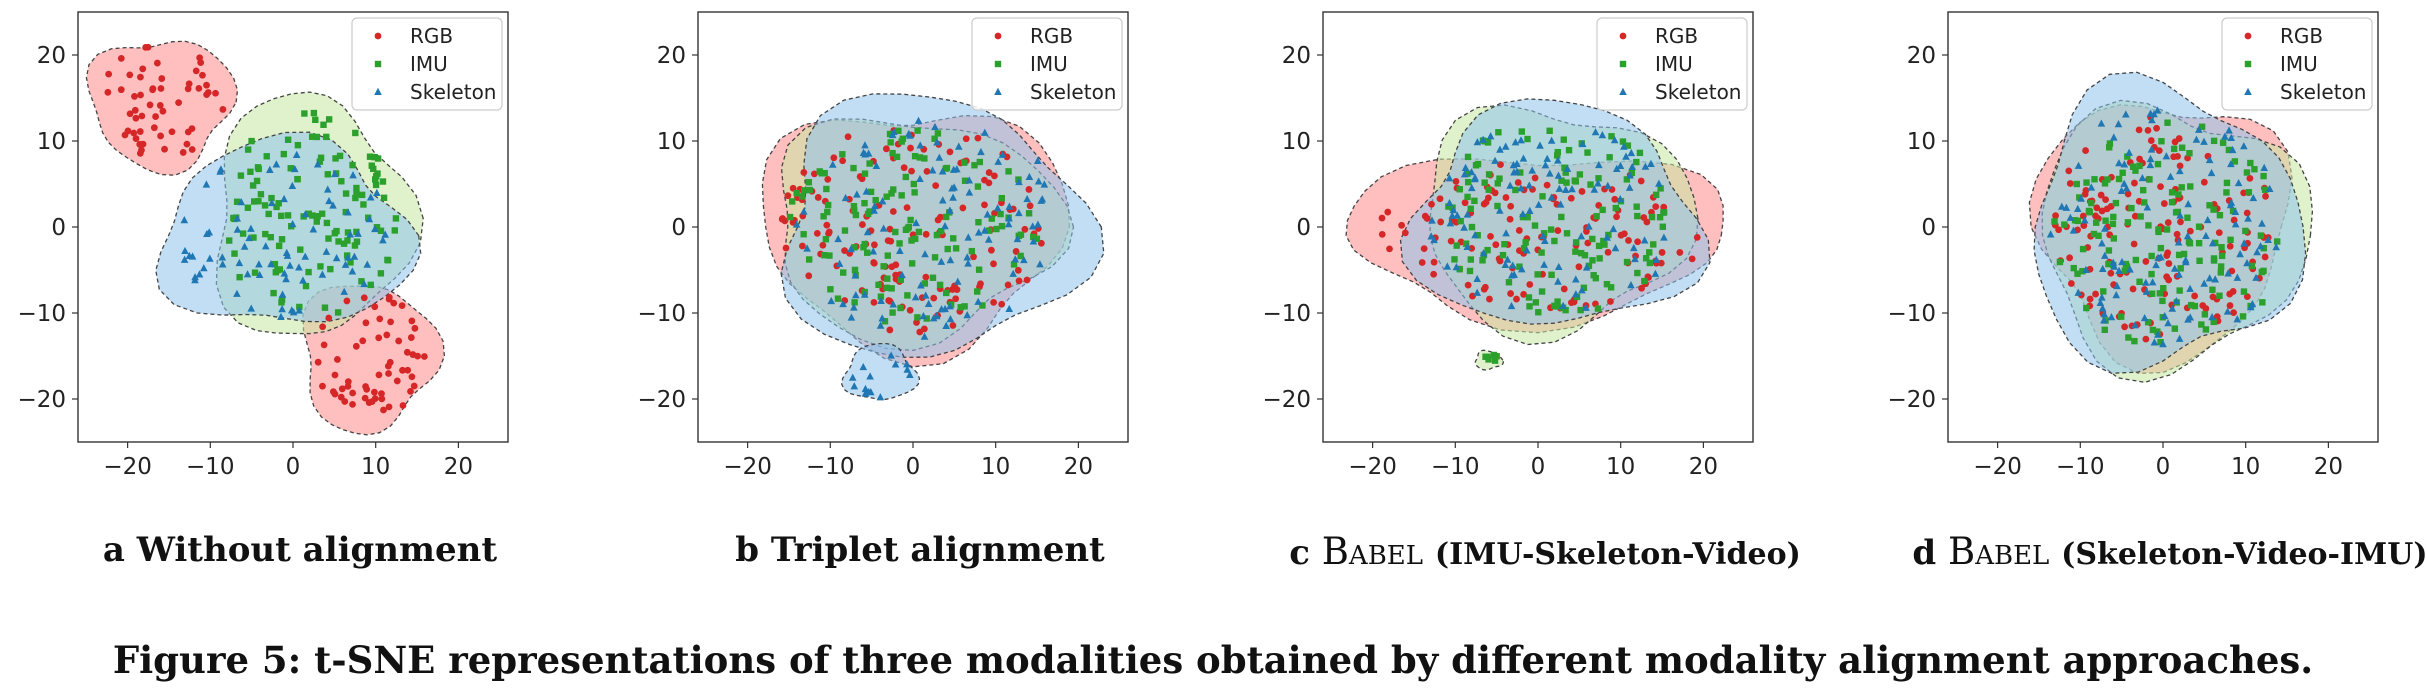 The height and width of the screenshot is (690, 2426). What do you see at coordinates (671, 142) in the screenshot?
I see `y-tick-label: 10` at bounding box center [671, 142].